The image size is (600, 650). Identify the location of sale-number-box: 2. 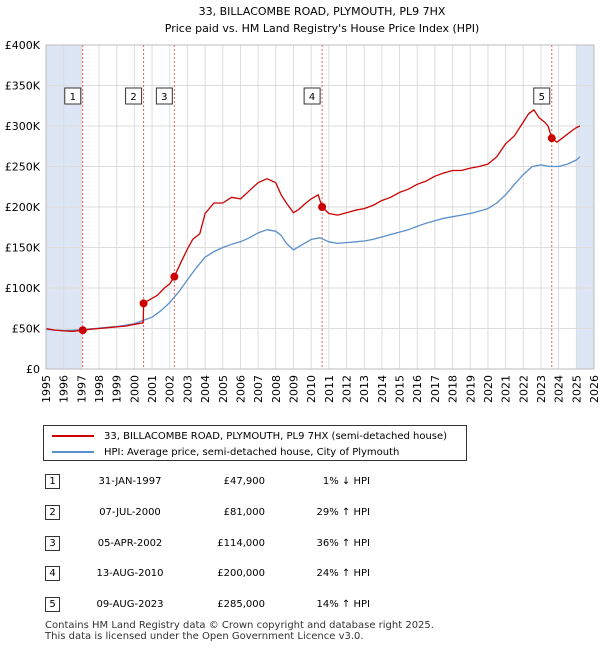
(134, 96).